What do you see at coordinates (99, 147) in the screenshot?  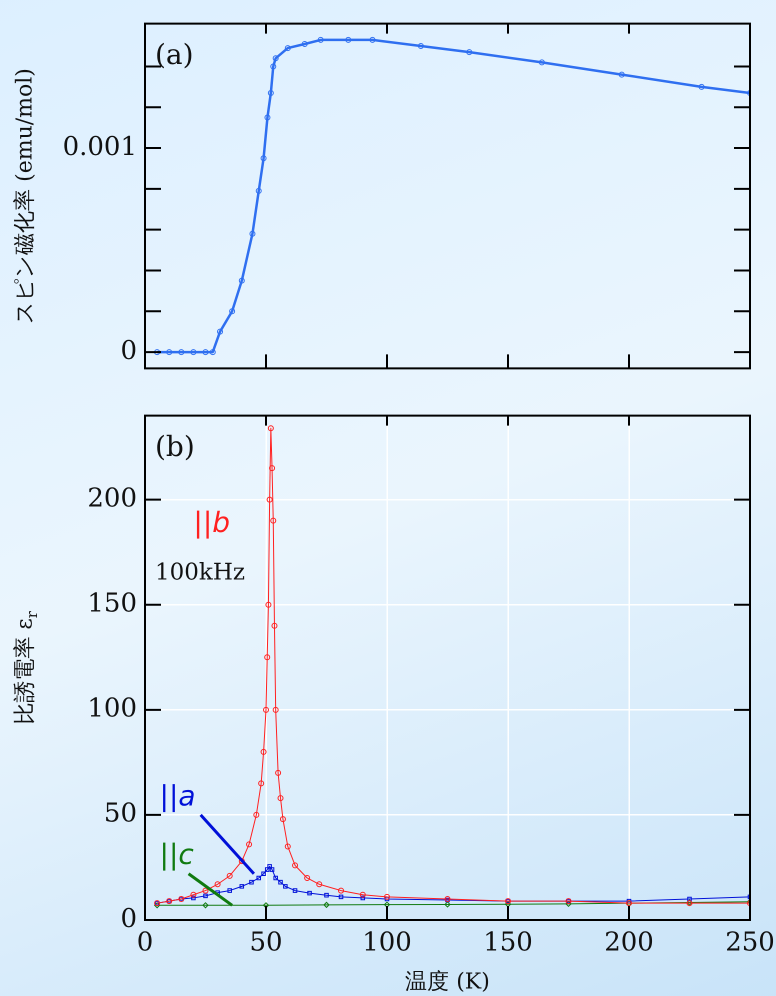 I see `y-tick-label: 0.001` at bounding box center [99, 147].